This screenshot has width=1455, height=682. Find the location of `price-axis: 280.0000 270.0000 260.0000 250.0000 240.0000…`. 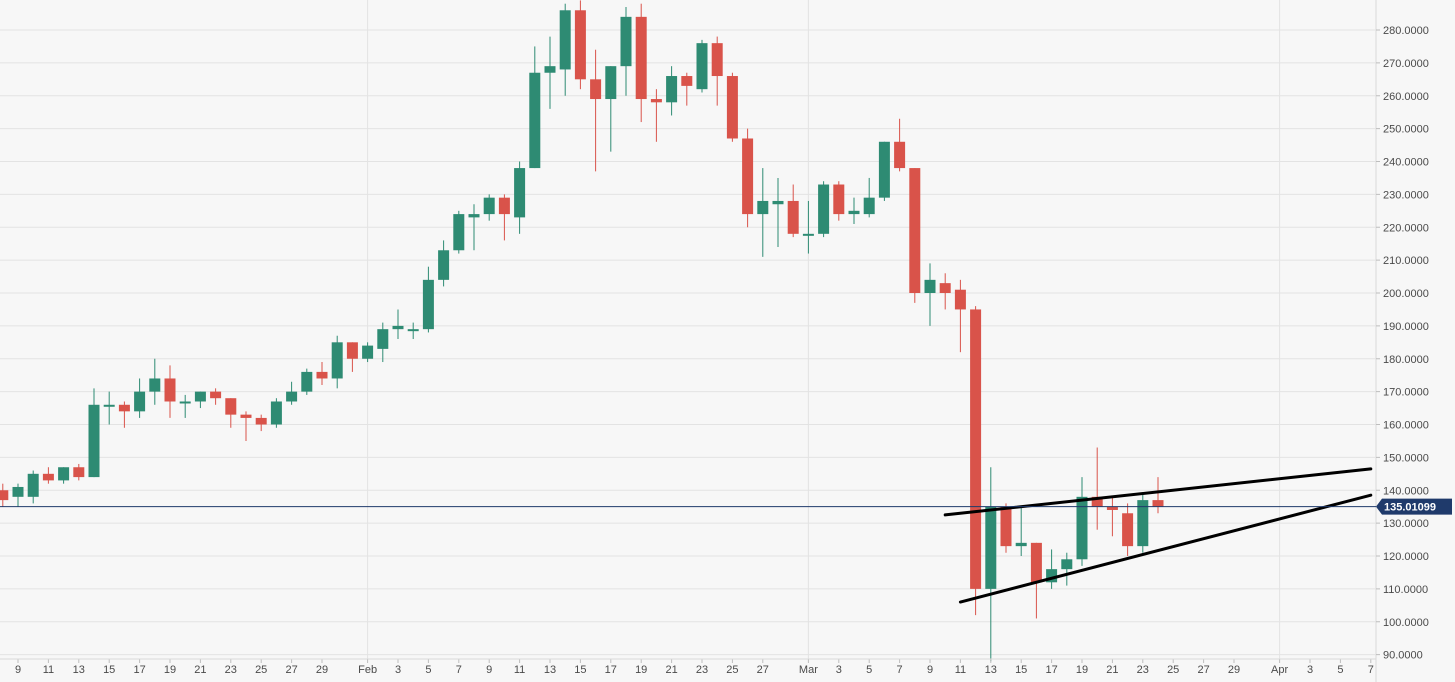

price-axis: 280.0000 270.0000 260.0000 250.0000 240.0000… is located at coordinates (1402, 343).